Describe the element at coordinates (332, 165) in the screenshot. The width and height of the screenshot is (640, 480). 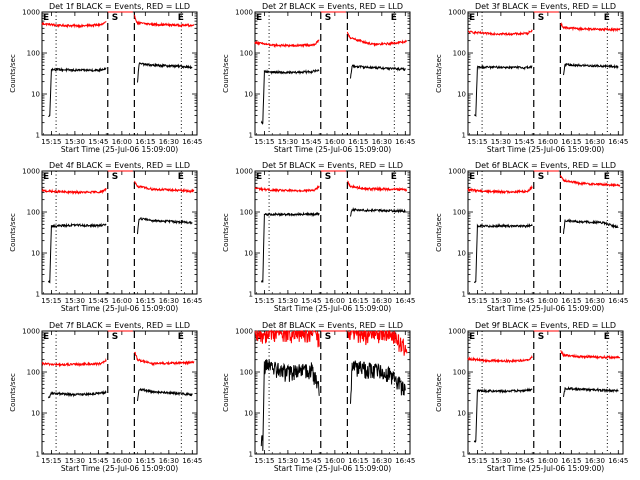
I see `panel-title: Det 5f BLACK = Events, RED = LLD` at that location.